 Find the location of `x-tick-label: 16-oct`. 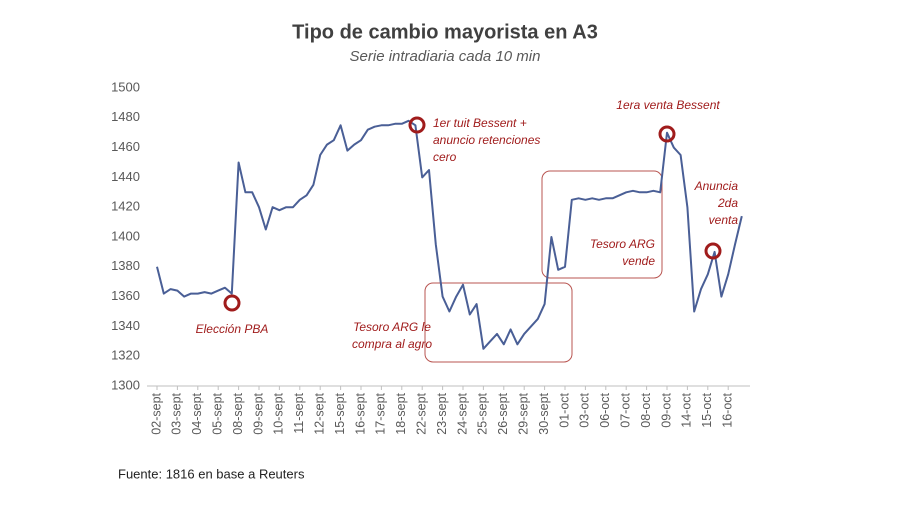

x-tick-label: 16-oct is located at coordinates (727, 409).